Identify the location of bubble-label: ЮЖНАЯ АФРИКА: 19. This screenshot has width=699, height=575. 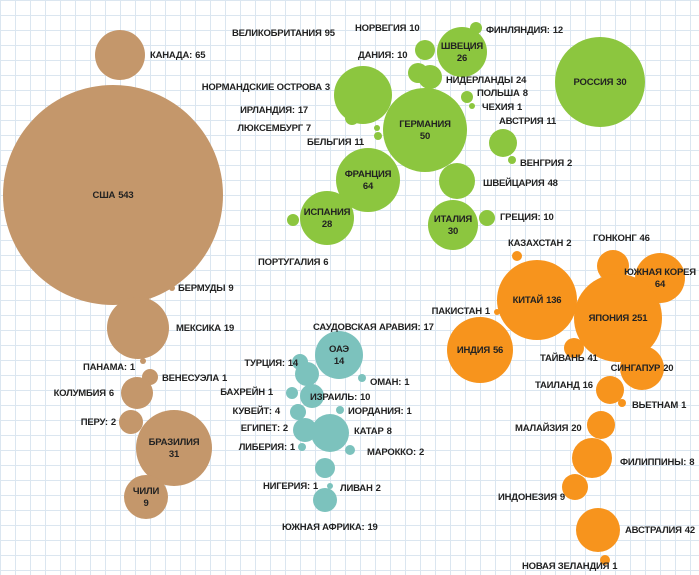
(330, 527).